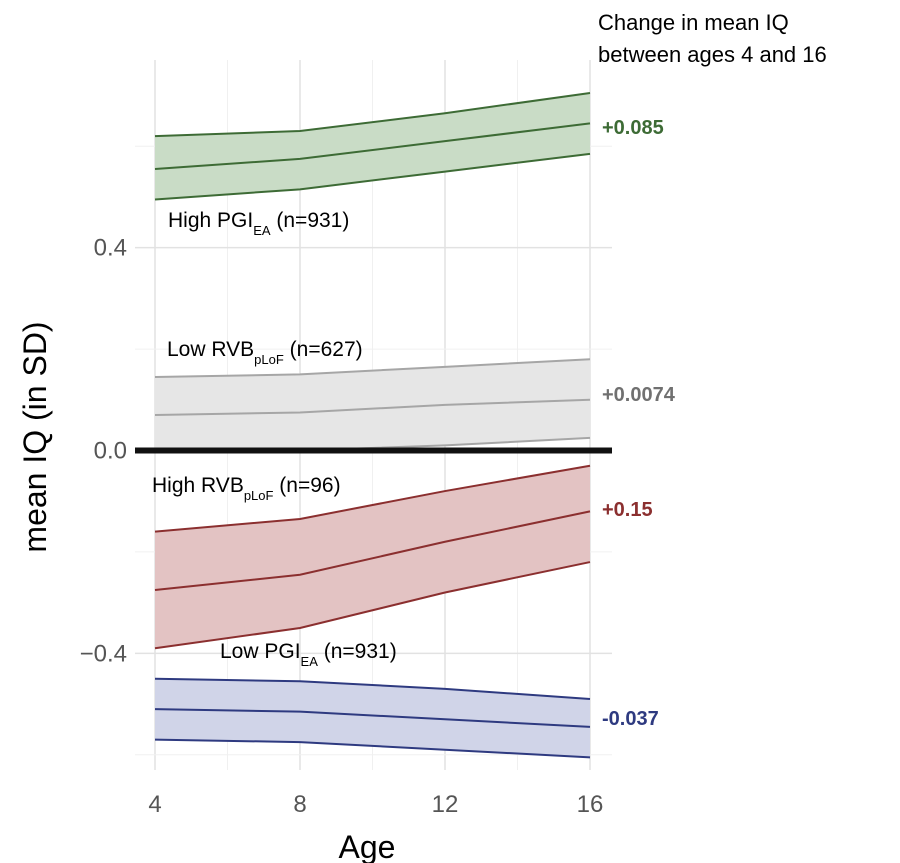 Image resolution: width=900 pixels, height=863 pixels. Describe the element at coordinates (639, 423) in the screenshot. I see `change-values: +0.085 +0.0074 +0.15 -0.037` at that location.